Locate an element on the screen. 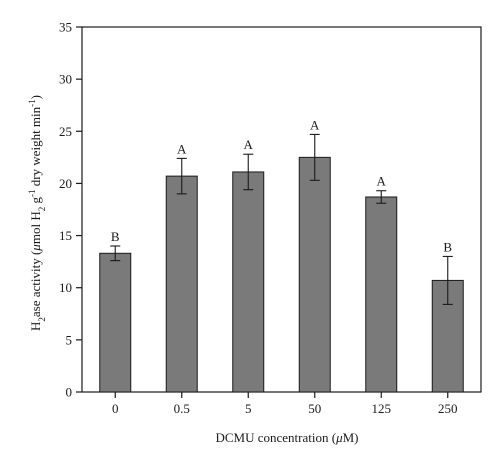 The width and height of the screenshot is (500, 472). x-tick-label: 250 is located at coordinates (448, 408).